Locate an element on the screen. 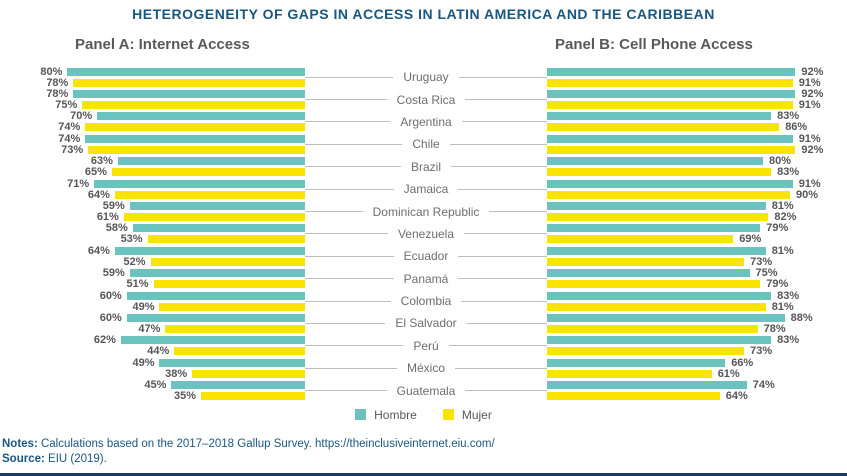 The image size is (847, 476). bar-value-label: 78% is located at coordinates (57, 94).